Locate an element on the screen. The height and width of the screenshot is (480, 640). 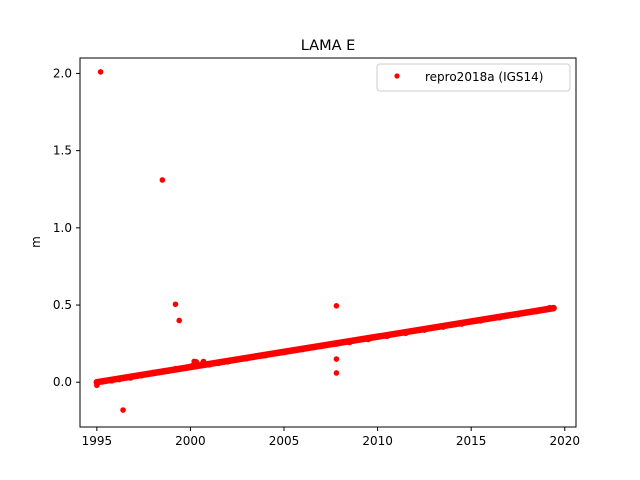
legend-box is located at coordinates (473, 77).